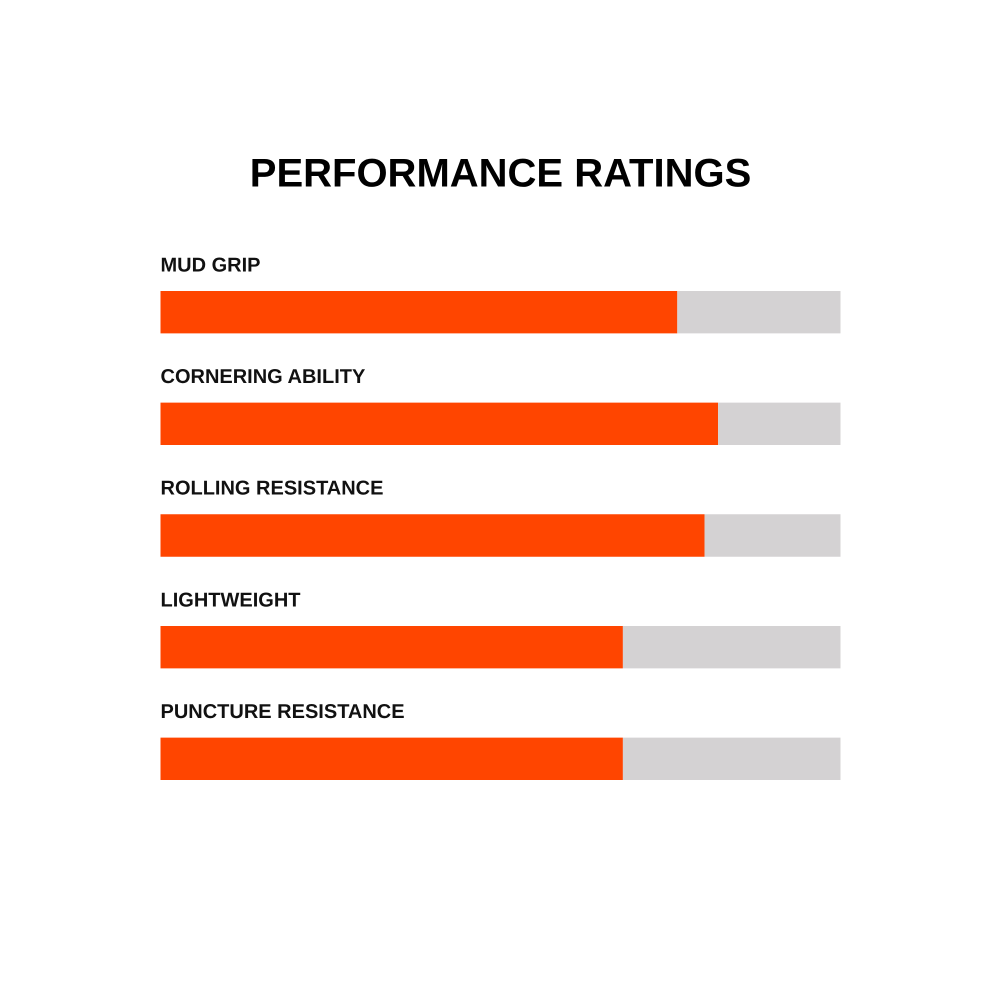 This screenshot has height=1000, width=1000. What do you see at coordinates (282, 711) in the screenshot?
I see `y-tick-label: PUNCTURE RESISTANCE` at bounding box center [282, 711].